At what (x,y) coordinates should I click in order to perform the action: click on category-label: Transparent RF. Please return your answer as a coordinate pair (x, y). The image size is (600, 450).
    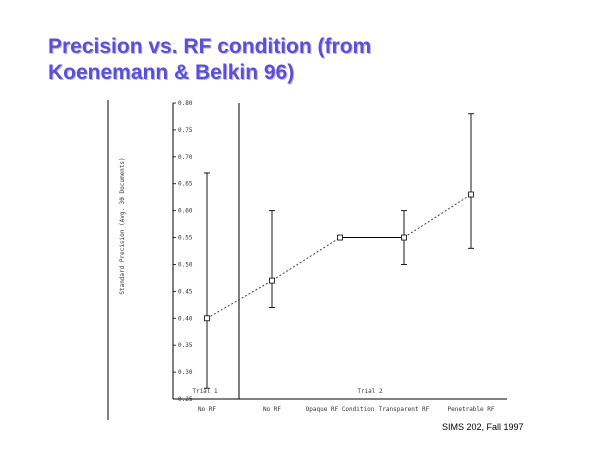
    Looking at the image, I should click on (404, 409).